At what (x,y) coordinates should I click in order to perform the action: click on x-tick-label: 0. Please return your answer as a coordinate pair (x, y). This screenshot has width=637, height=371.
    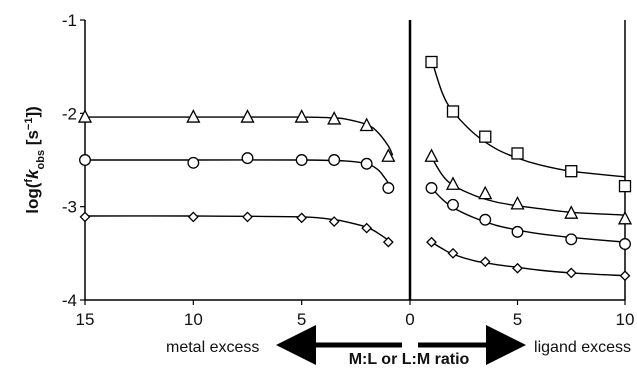
    Looking at the image, I should click on (409, 319).